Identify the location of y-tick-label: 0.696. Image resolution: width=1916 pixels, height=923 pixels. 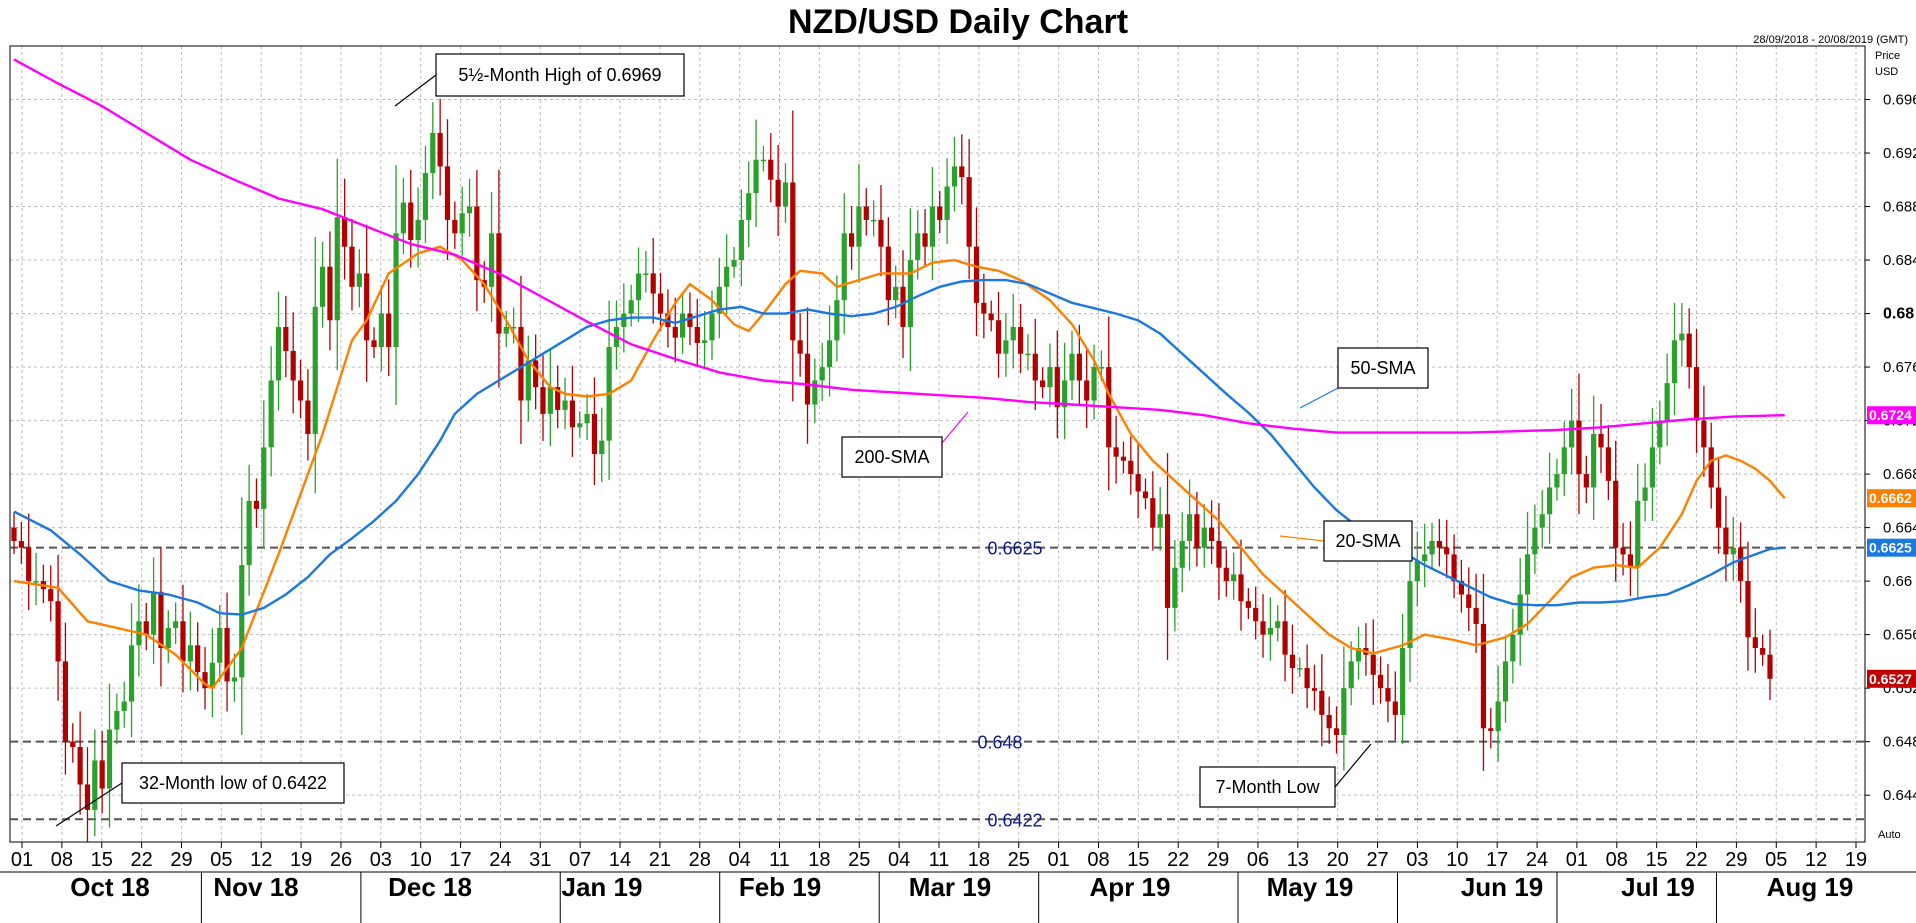
(1899, 100).